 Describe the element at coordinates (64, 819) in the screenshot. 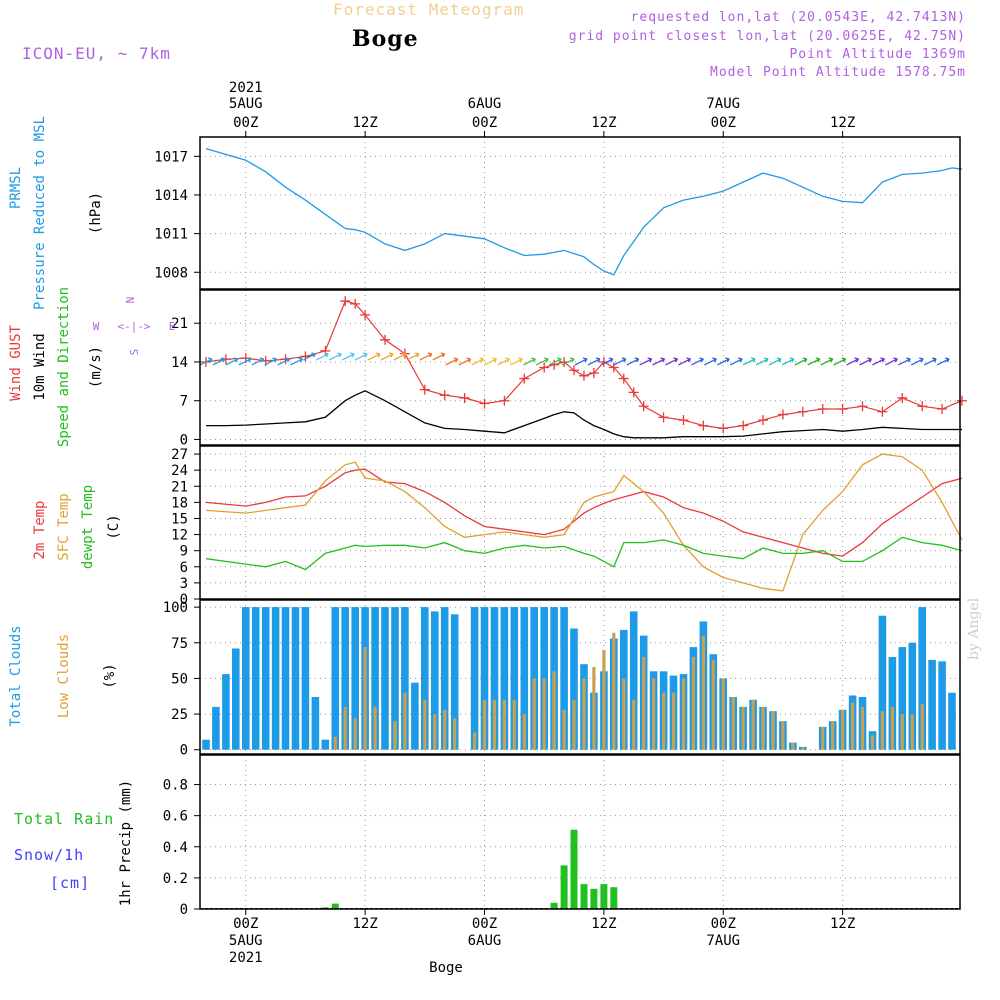

I see `legend-total-rain: Total Rain` at that location.